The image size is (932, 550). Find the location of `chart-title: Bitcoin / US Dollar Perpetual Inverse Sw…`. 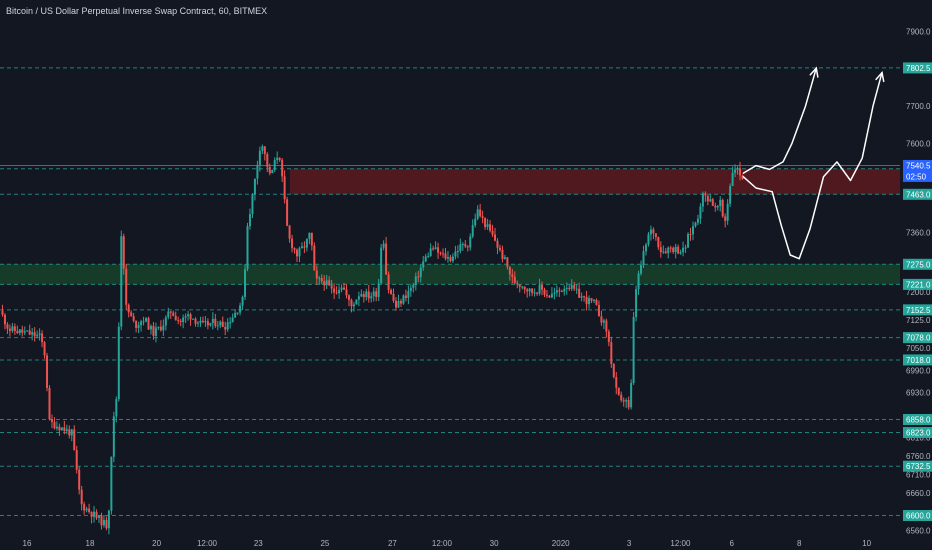

chart-title: Bitcoin / US Dollar Perpetual Inverse Sw… is located at coordinates (137, 11).